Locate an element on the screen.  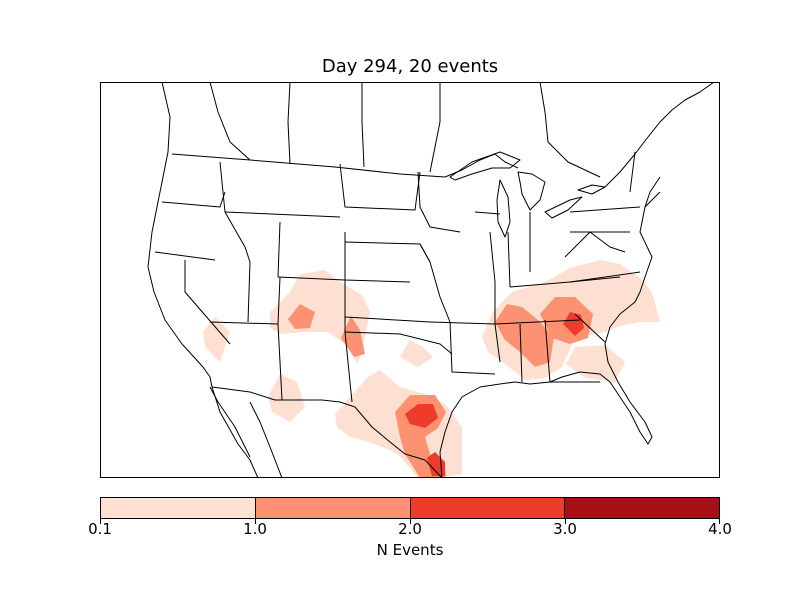
state-line-co-ks is located at coordinates (377, 257).